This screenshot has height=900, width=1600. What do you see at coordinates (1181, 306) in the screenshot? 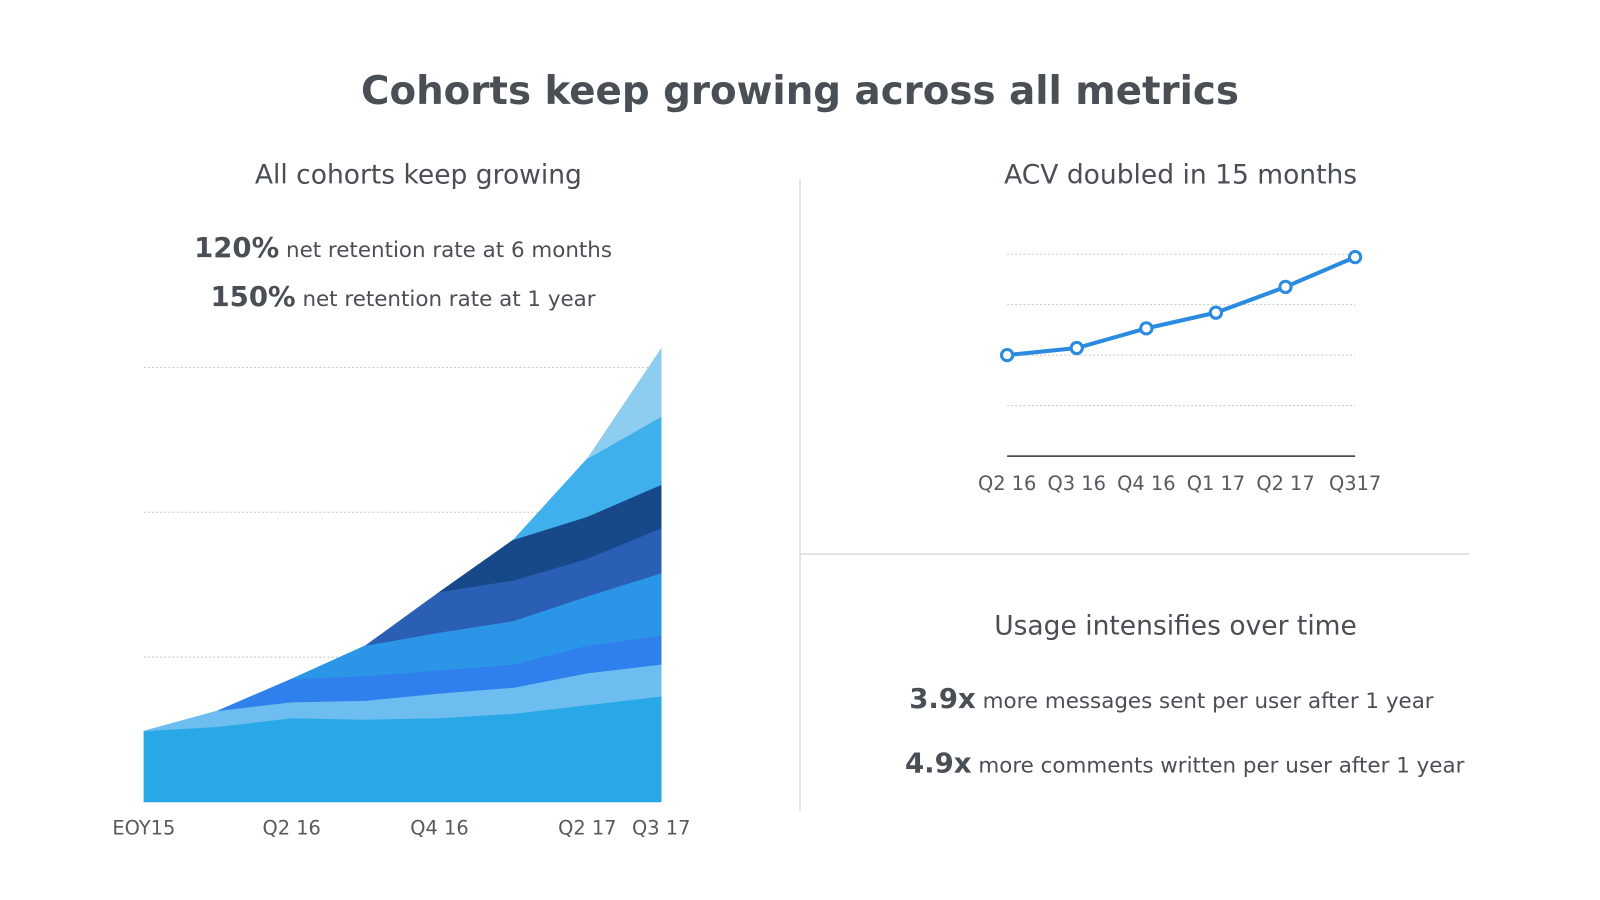
I see `line` at bounding box center [1181, 306].